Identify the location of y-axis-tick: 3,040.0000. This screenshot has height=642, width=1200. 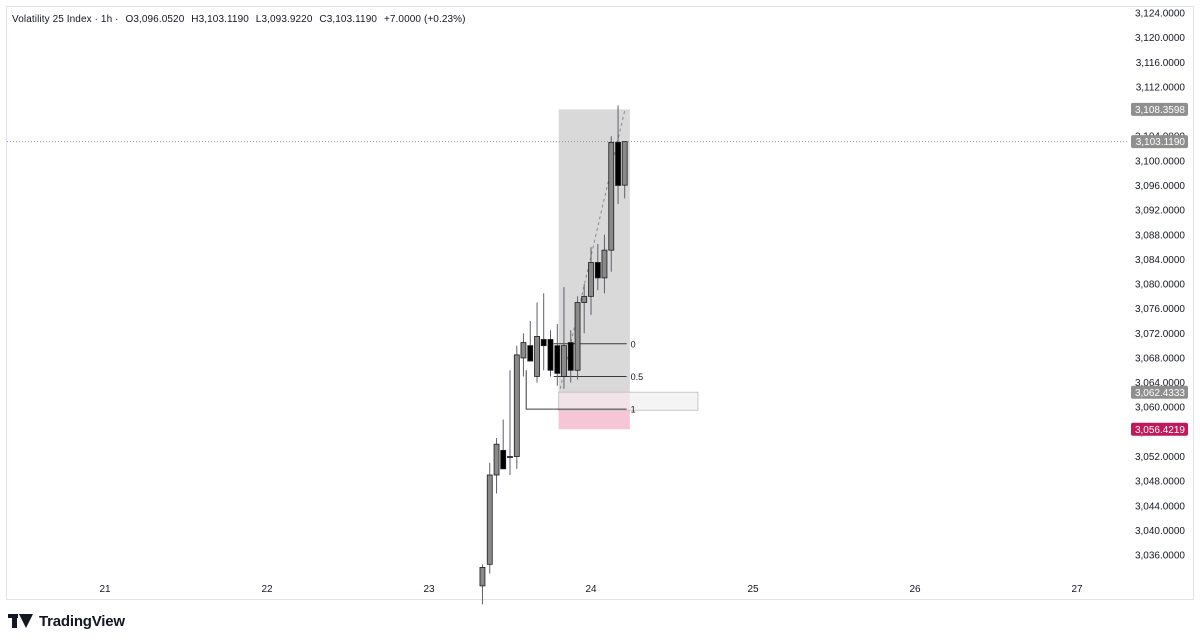
(1160, 531).